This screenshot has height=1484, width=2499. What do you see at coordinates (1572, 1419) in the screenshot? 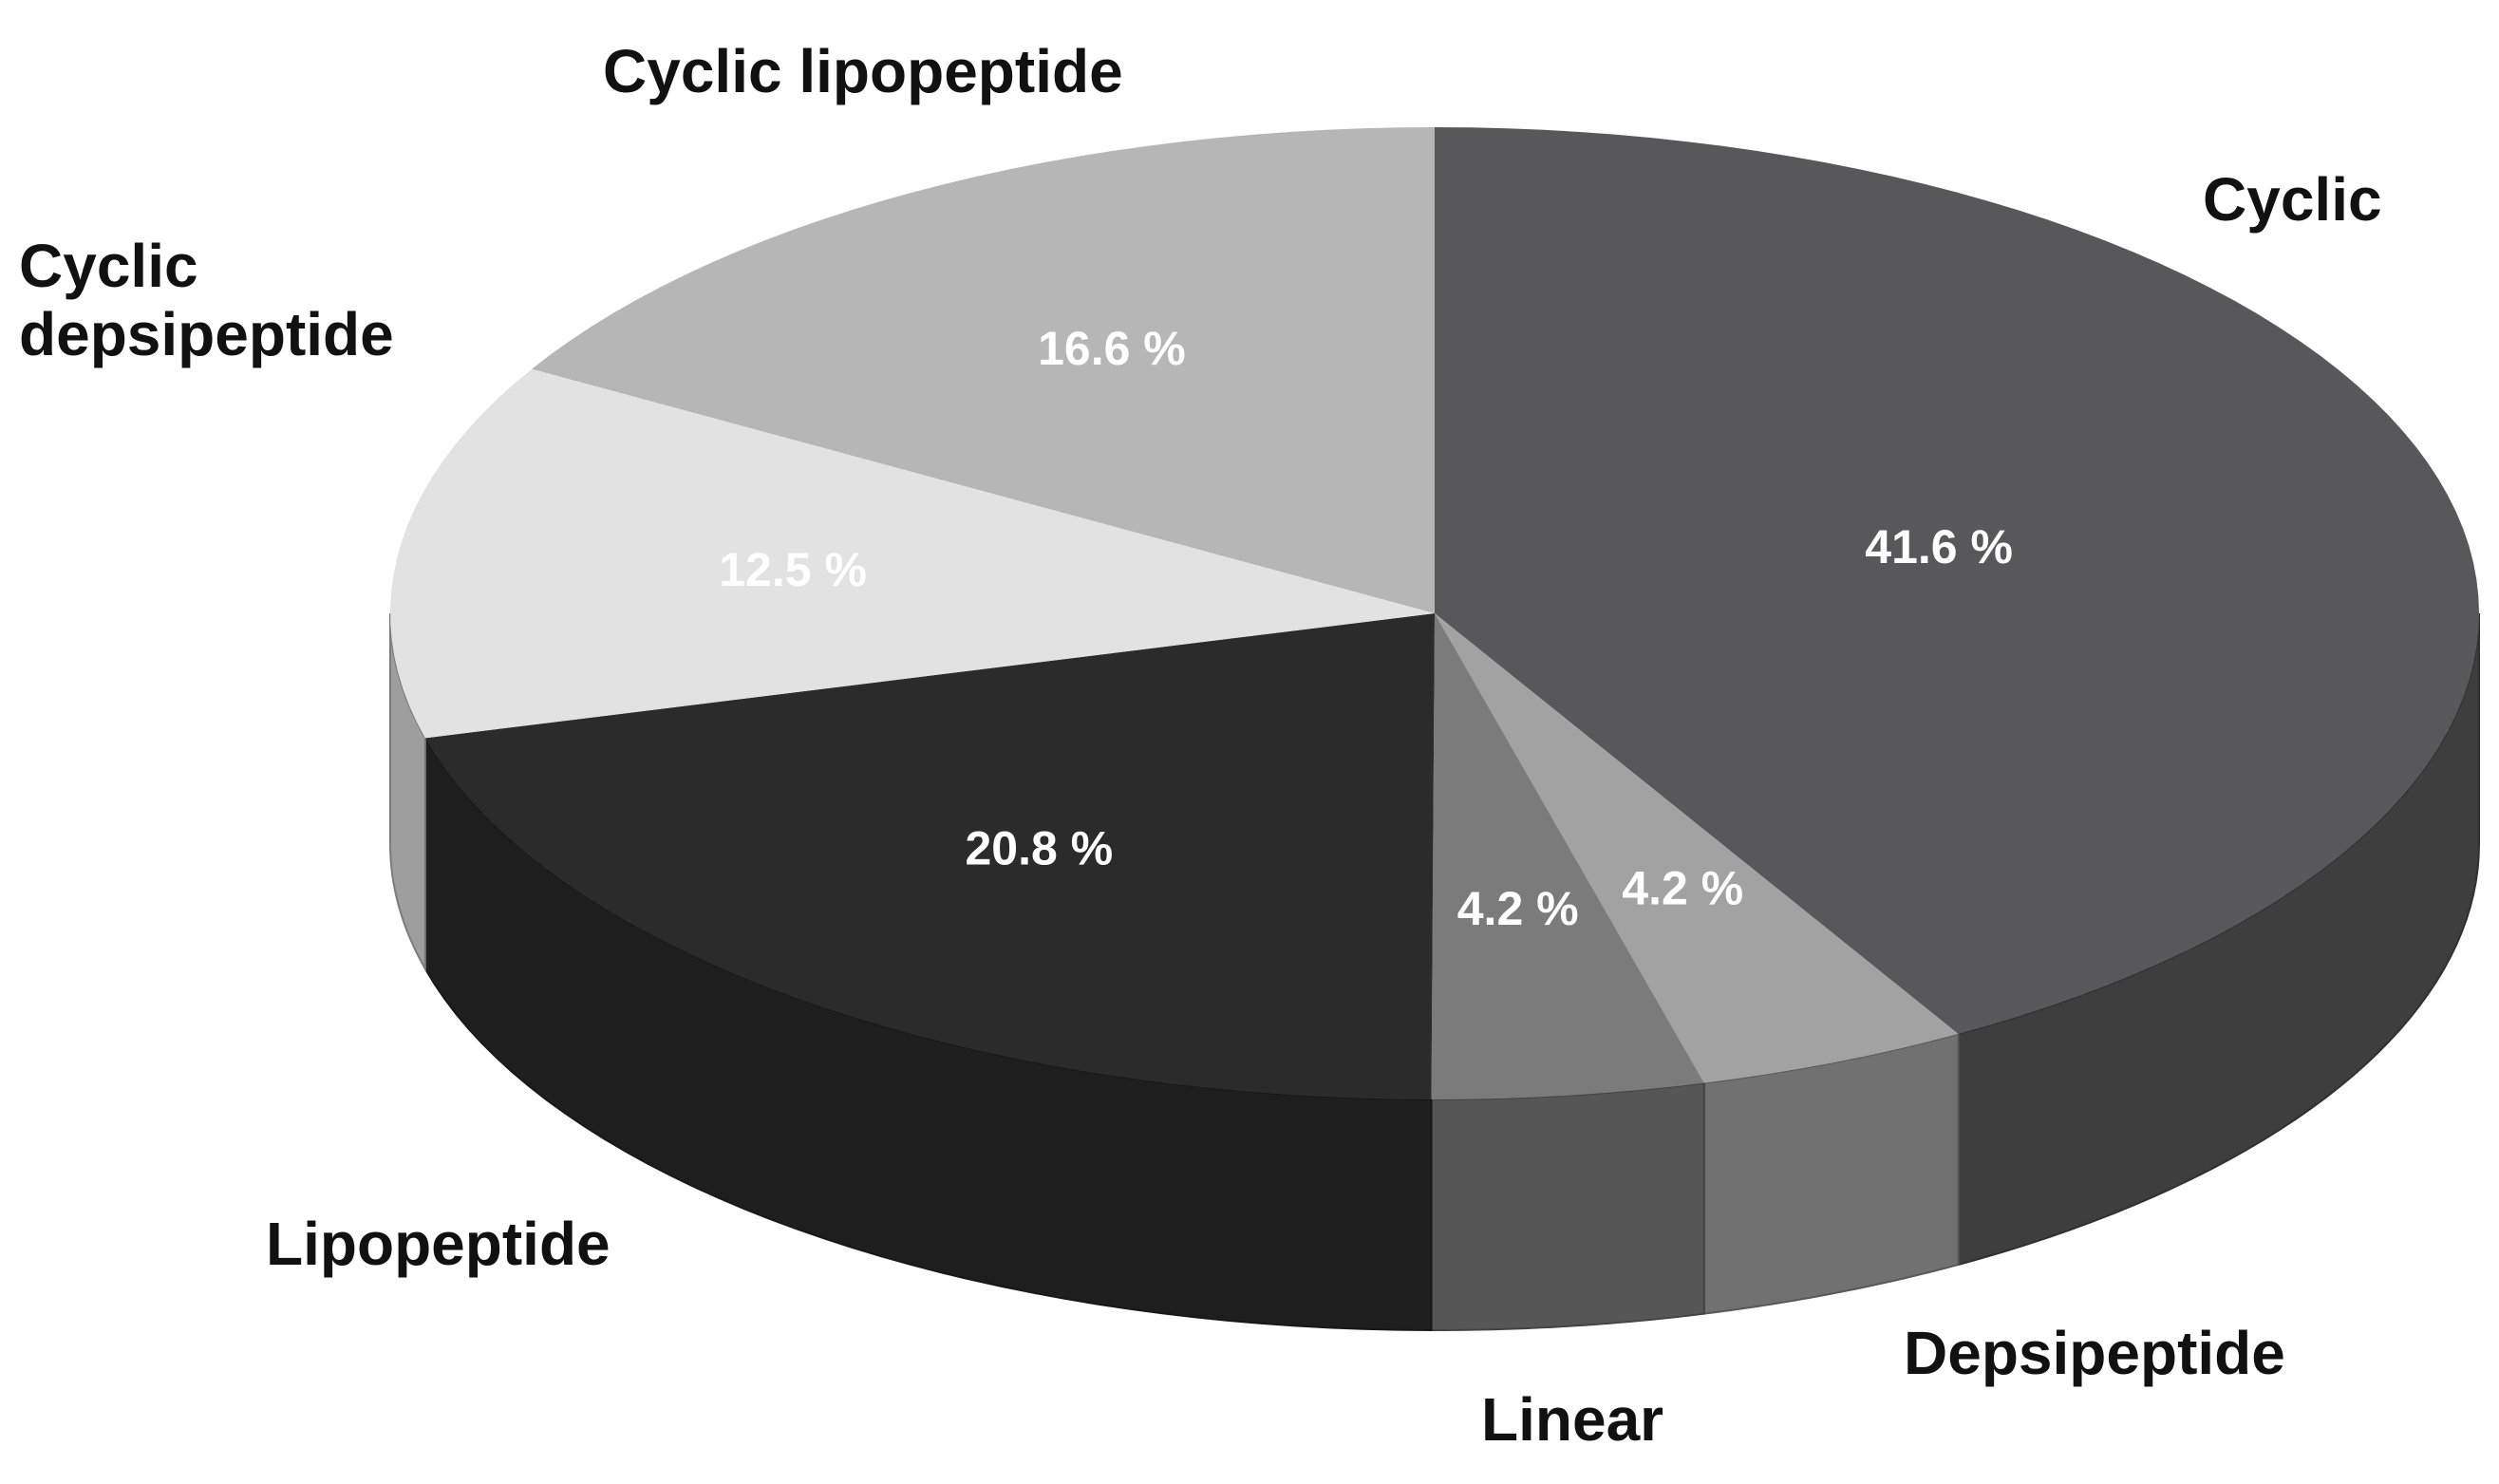
I see `category-label: Linear` at bounding box center [1572, 1419].